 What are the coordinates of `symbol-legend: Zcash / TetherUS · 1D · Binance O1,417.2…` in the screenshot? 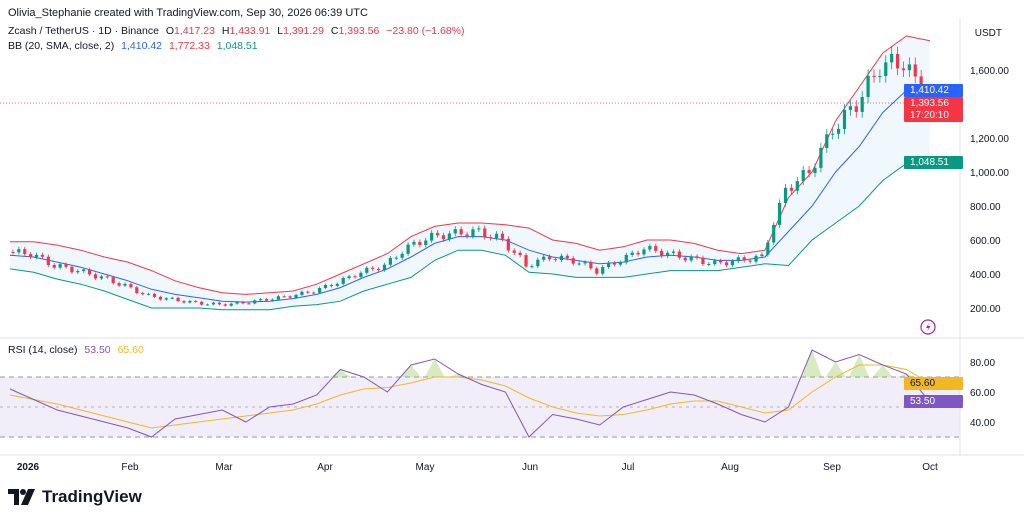 It's located at (238, 31).